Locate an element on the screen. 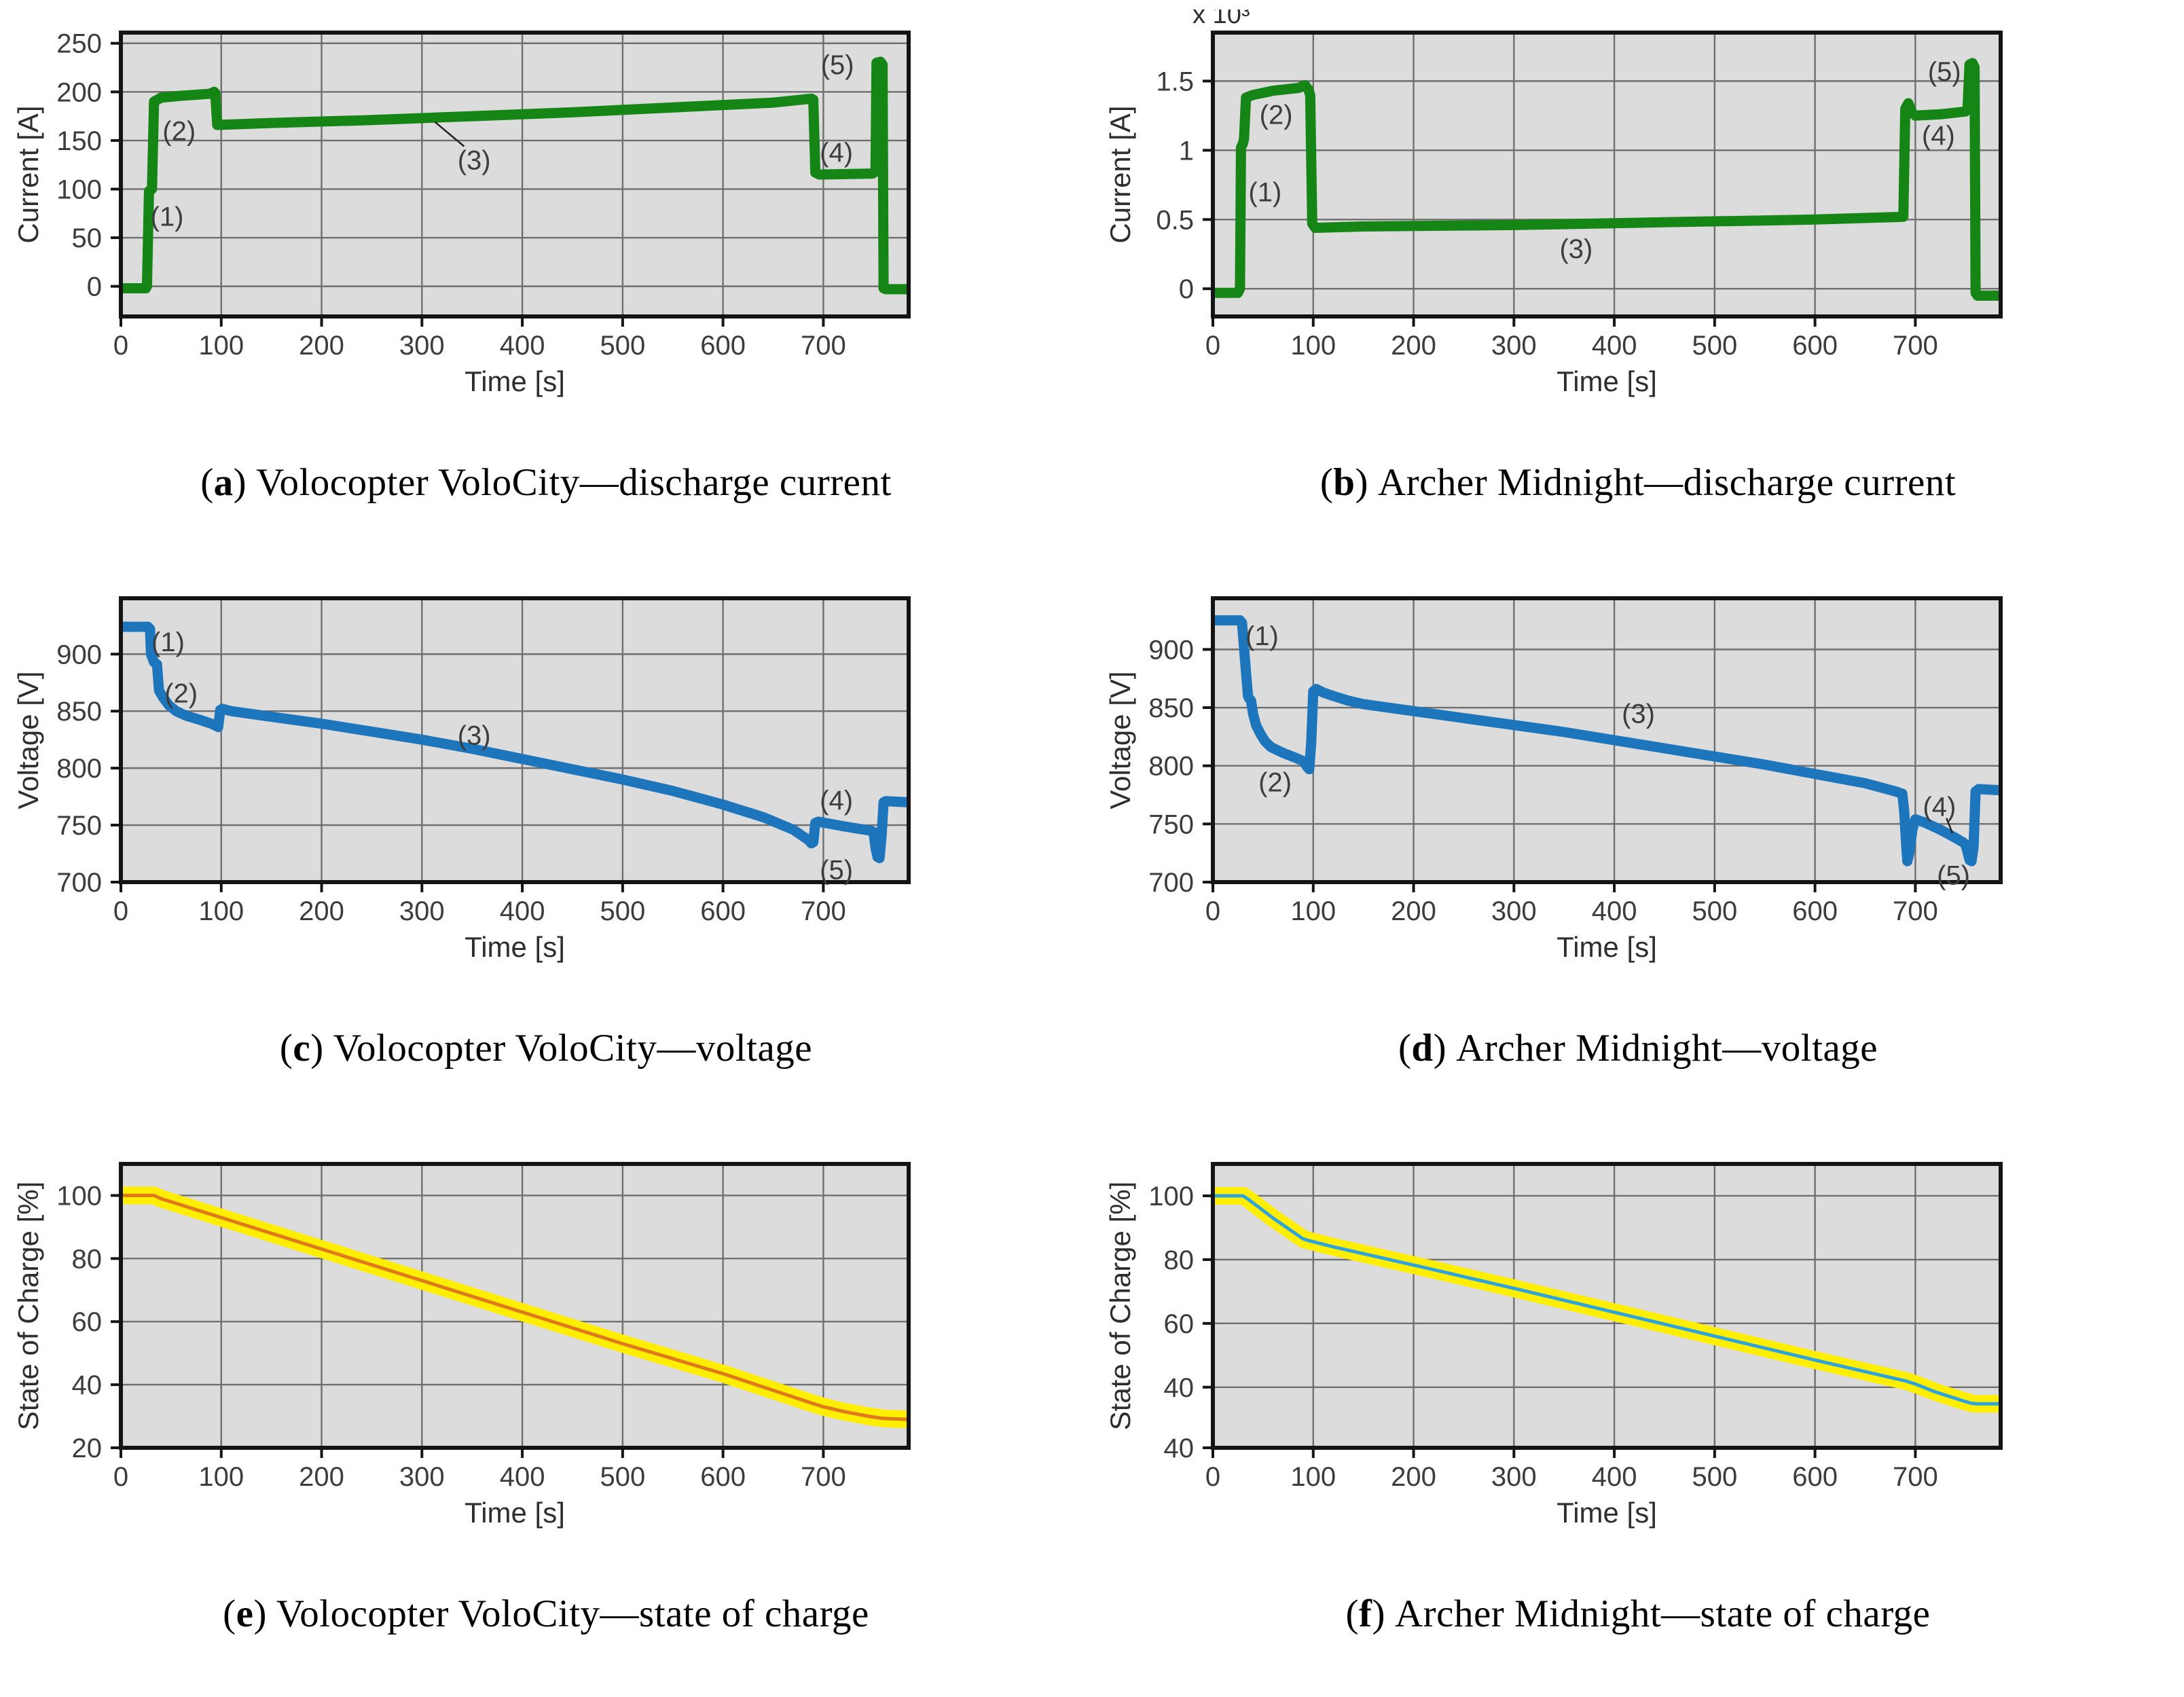  series-soc-center is located at coordinates (1607, 1300).